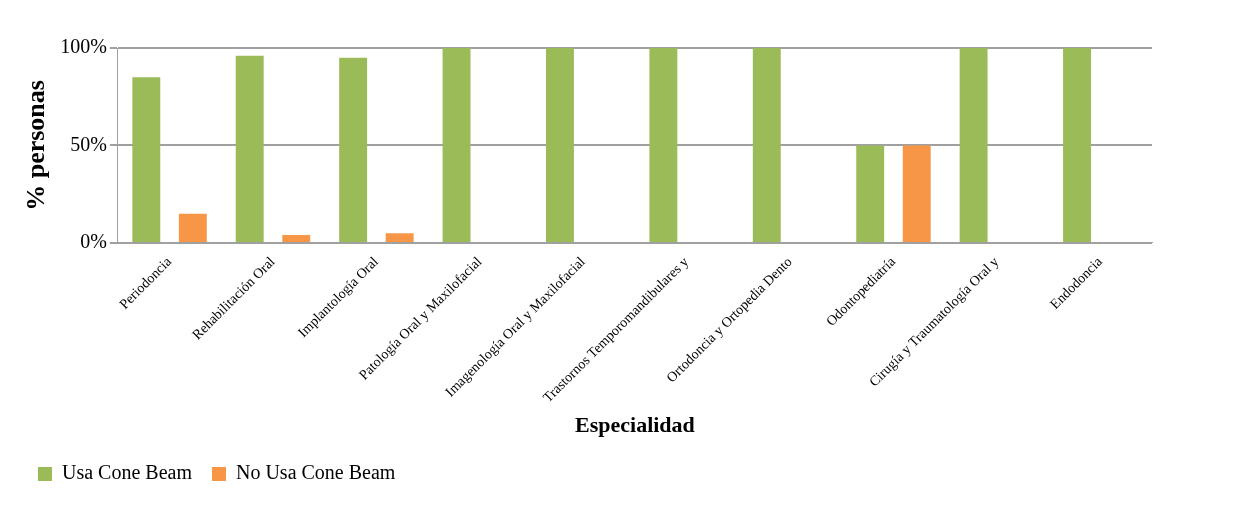  Describe the element at coordinates (88, 143) in the screenshot. I see `y-tick-label: 50%` at that location.